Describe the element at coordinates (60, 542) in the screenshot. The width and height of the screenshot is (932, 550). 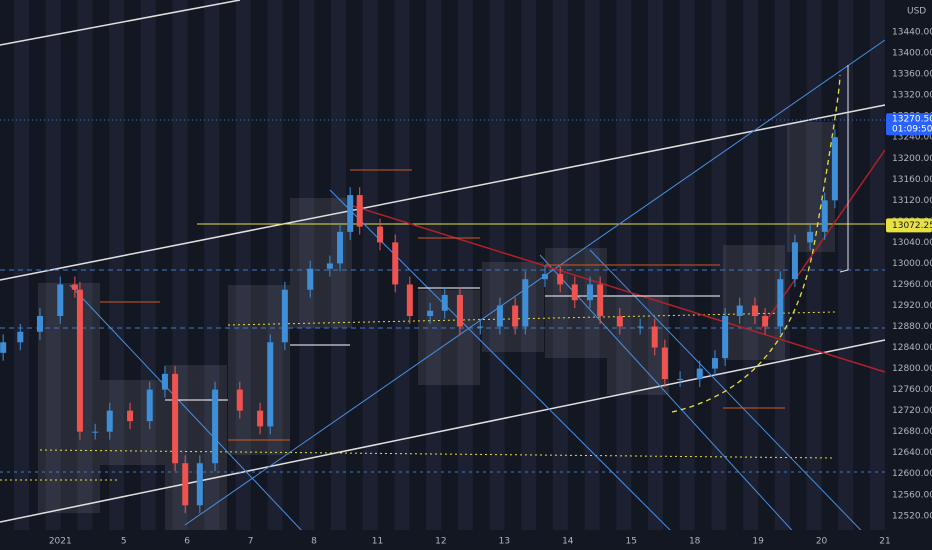
I see `x-tick-label: 2021` at that location.